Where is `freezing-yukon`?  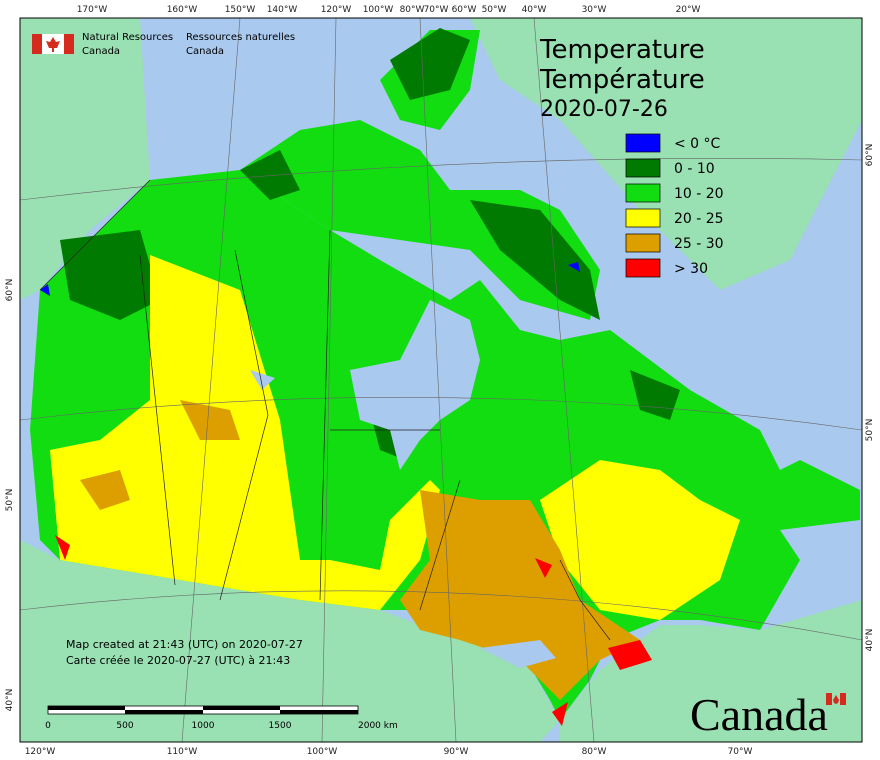
freezing-yukon is located at coordinates (45, 290).